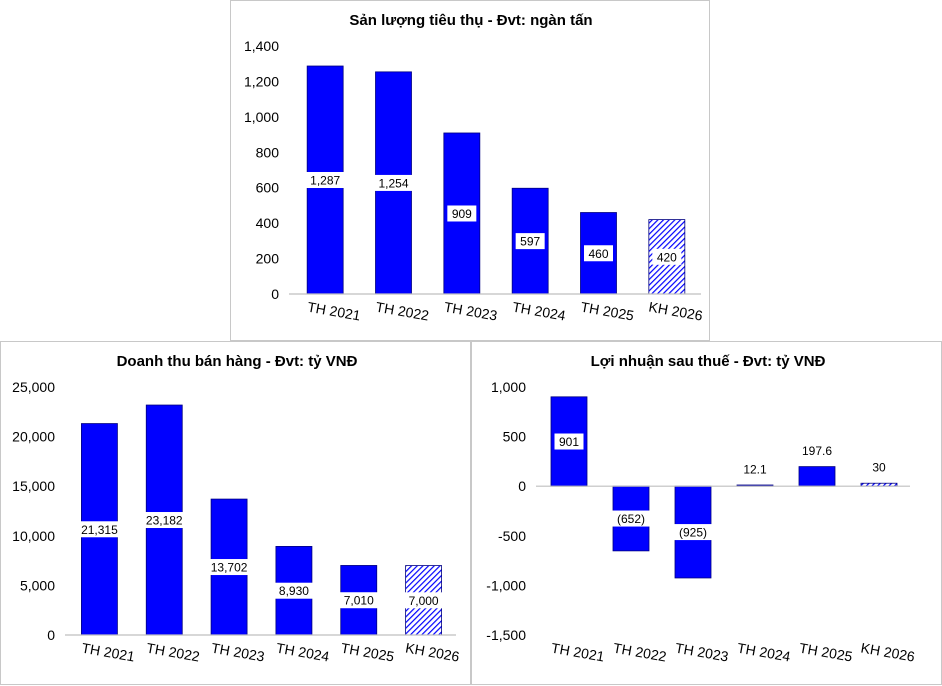  Describe the element at coordinates (261, 81) in the screenshot. I see `volume-y-tick-label: 1,200` at that location.